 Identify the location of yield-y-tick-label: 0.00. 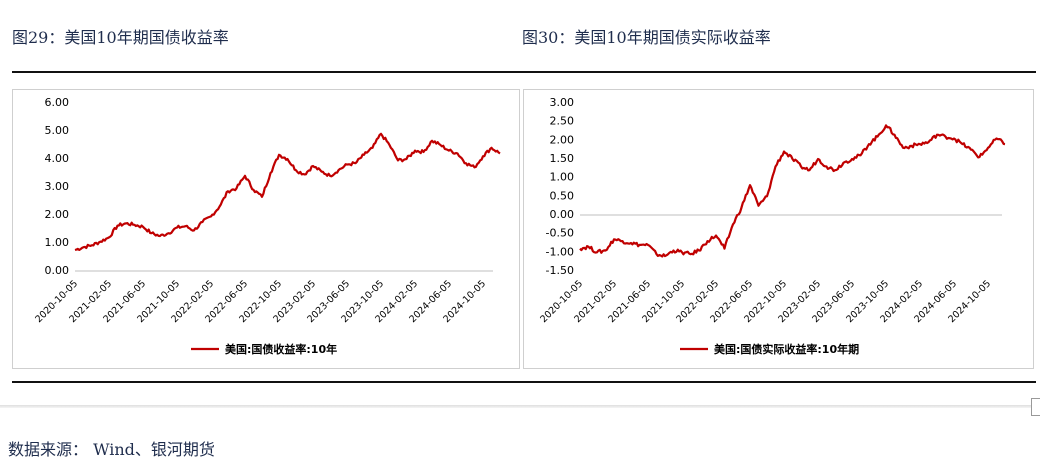
(57, 270).